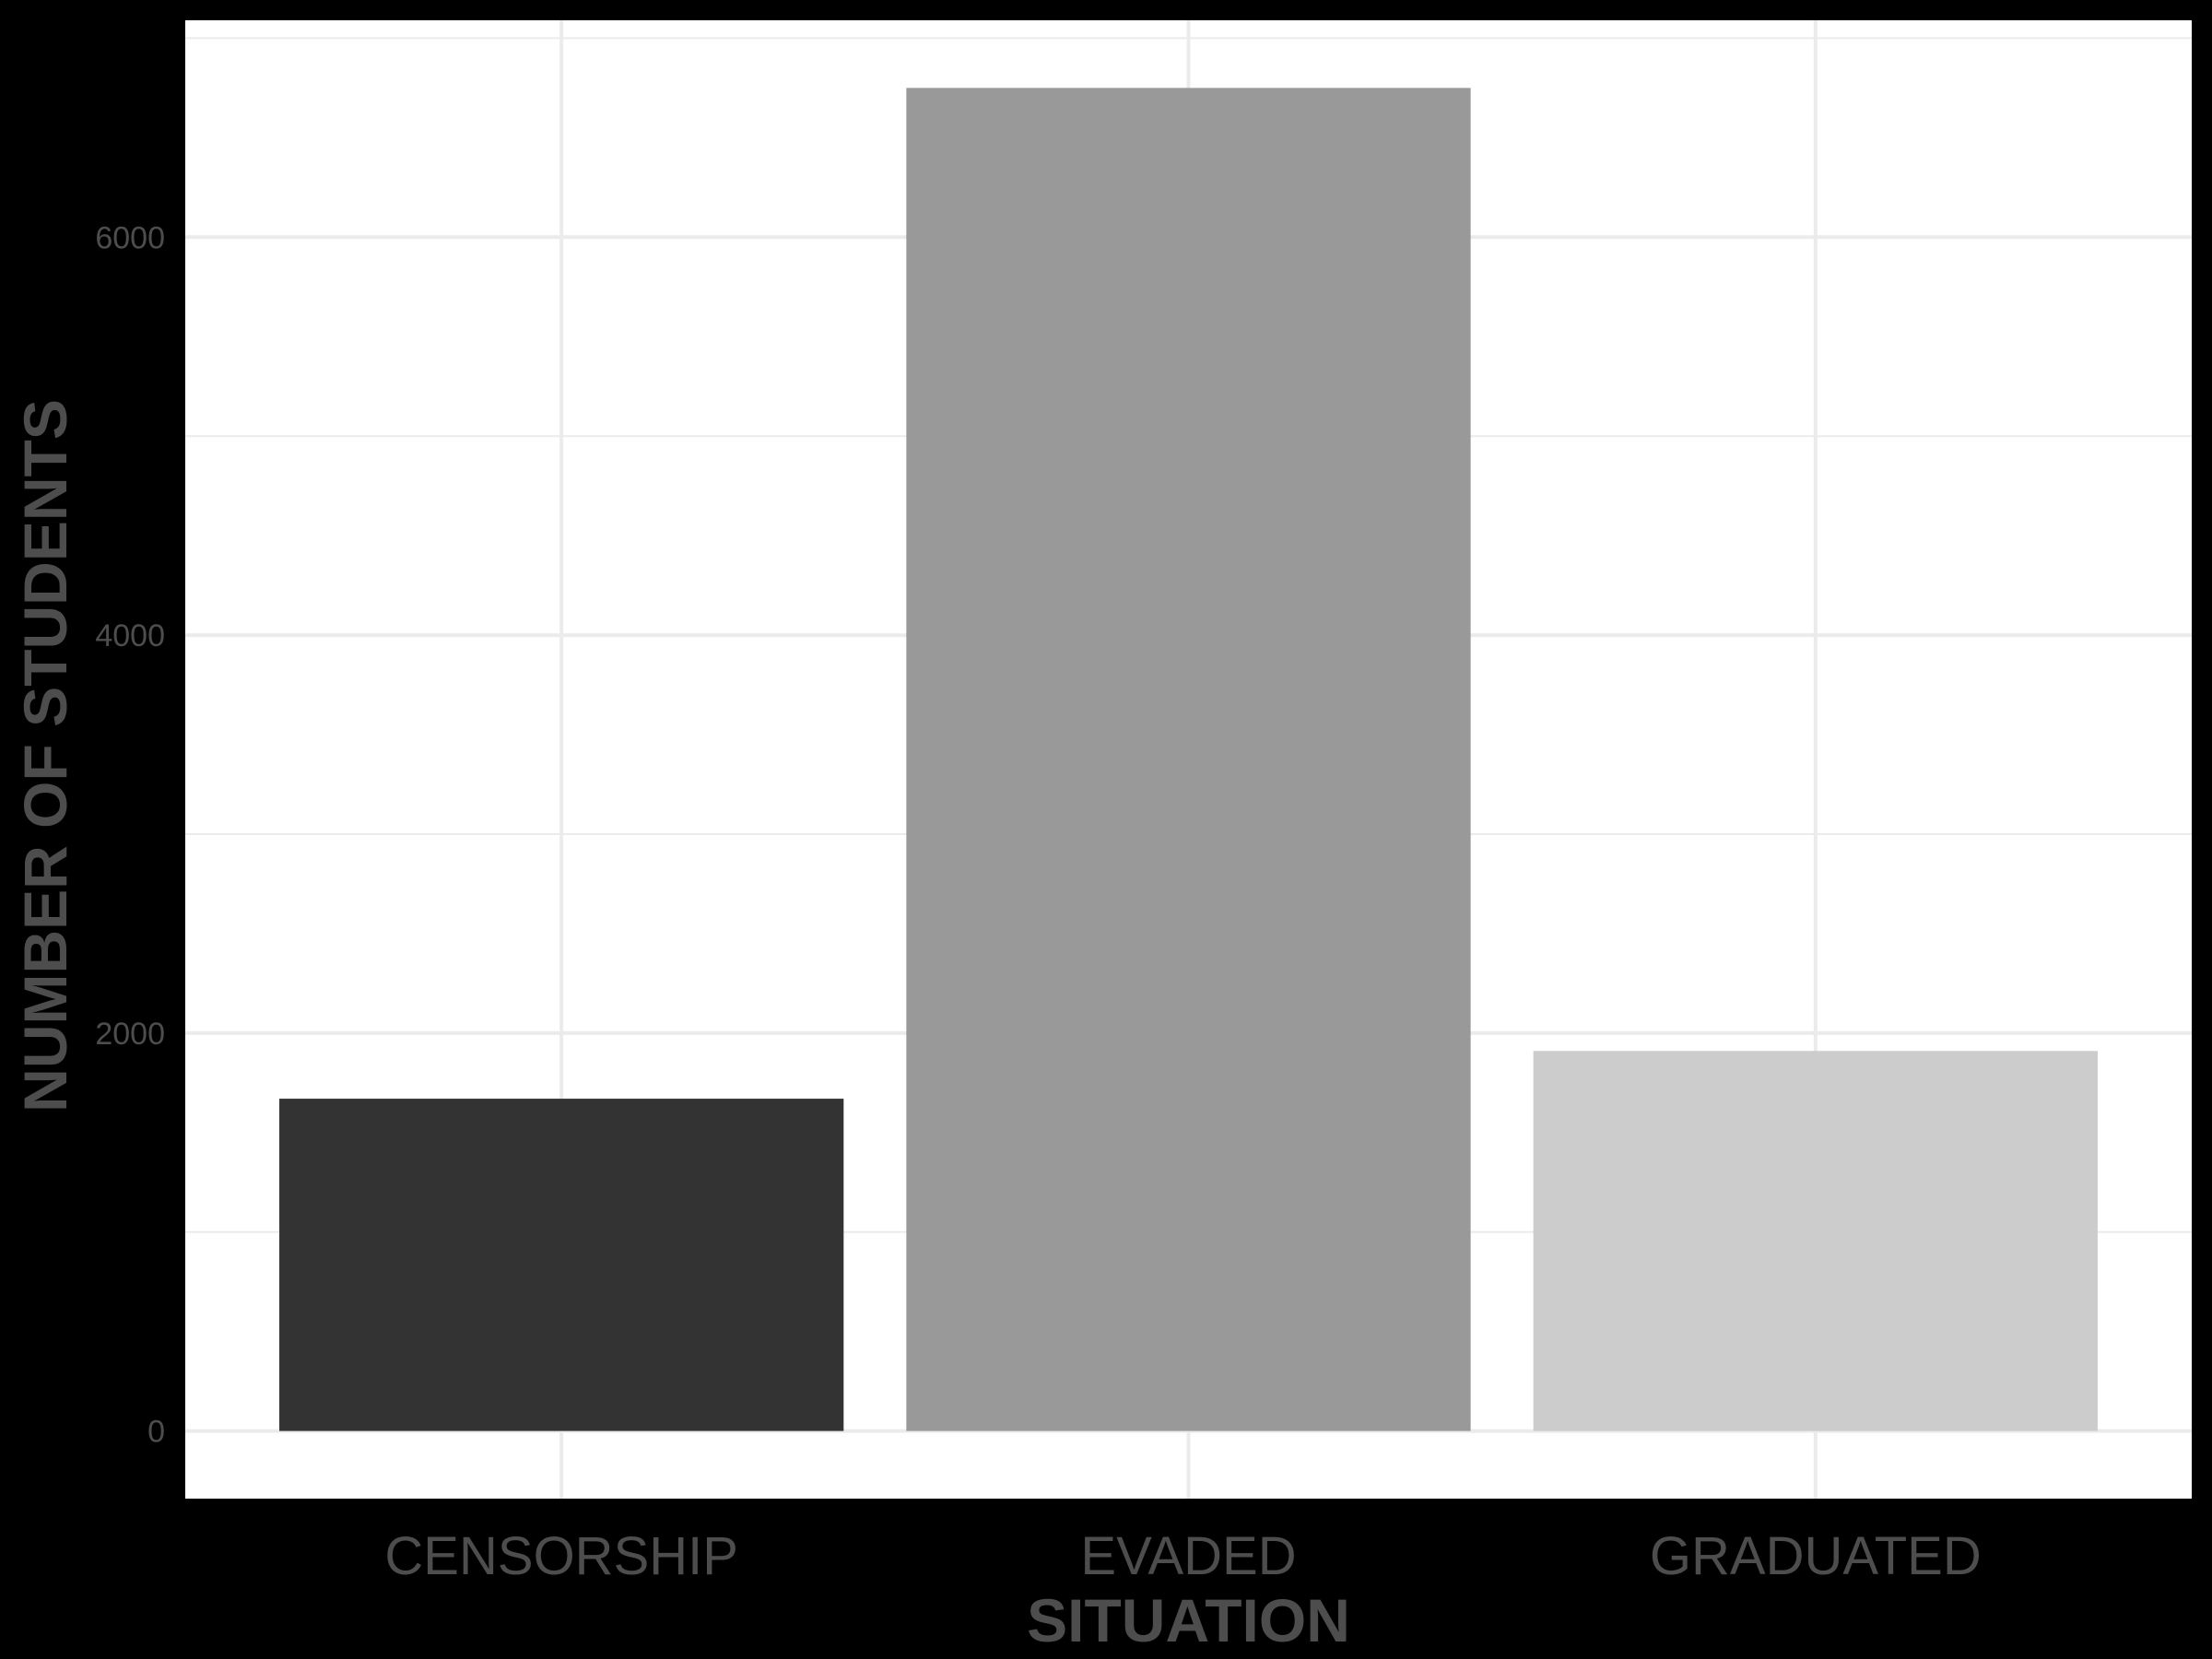  What do you see at coordinates (561, 1556) in the screenshot?
I see `x-tick-label: CENSORSHIP` at bounding box center [561, 1556].